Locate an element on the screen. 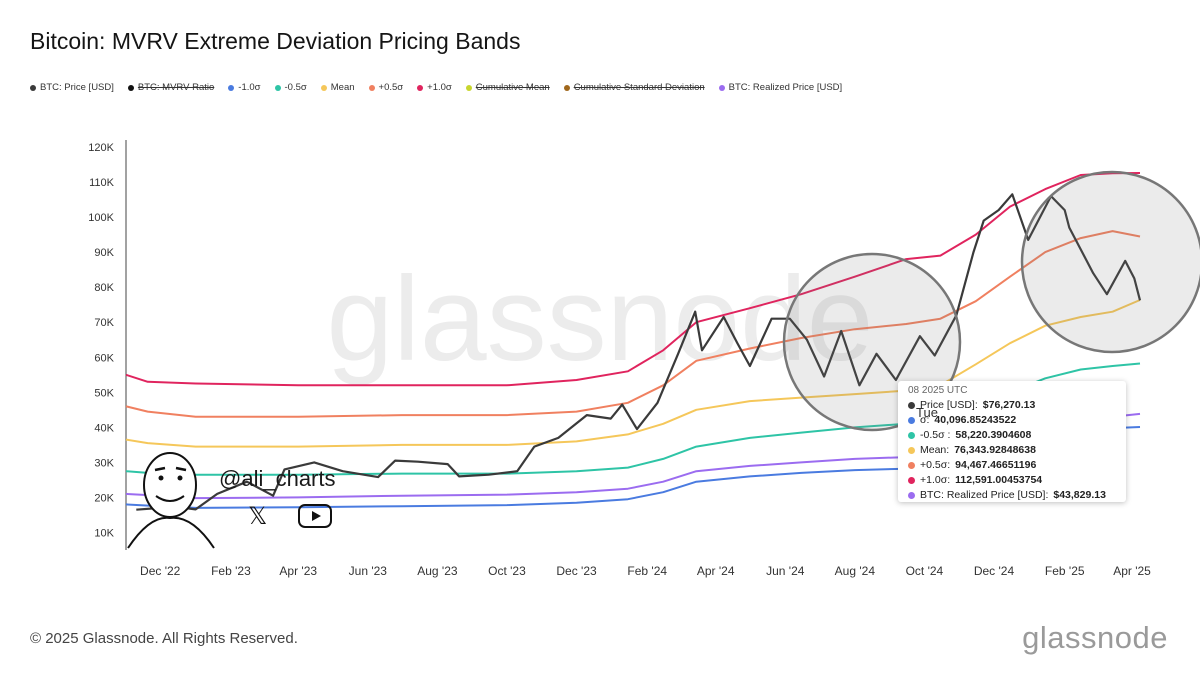 The height and width of the screenshot is (675, 1200). tooltip-date: 08 2025 UTC is located at coordinates (938, 390).